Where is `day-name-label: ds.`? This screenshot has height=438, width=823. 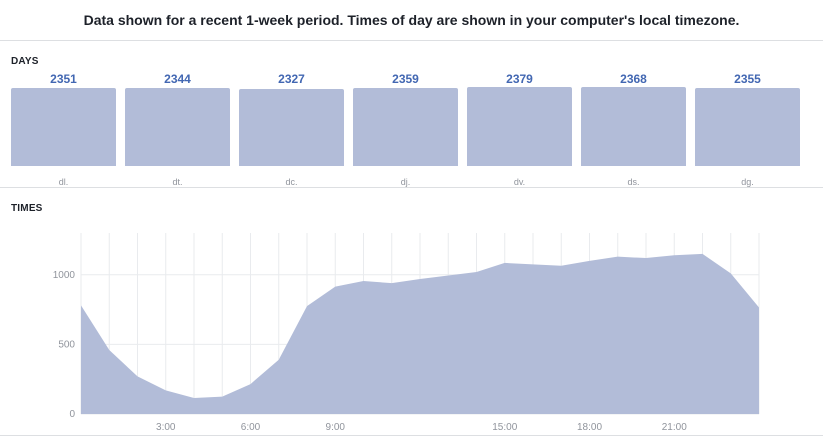
day-name-label: ds. is located at coordinates (633, 182).